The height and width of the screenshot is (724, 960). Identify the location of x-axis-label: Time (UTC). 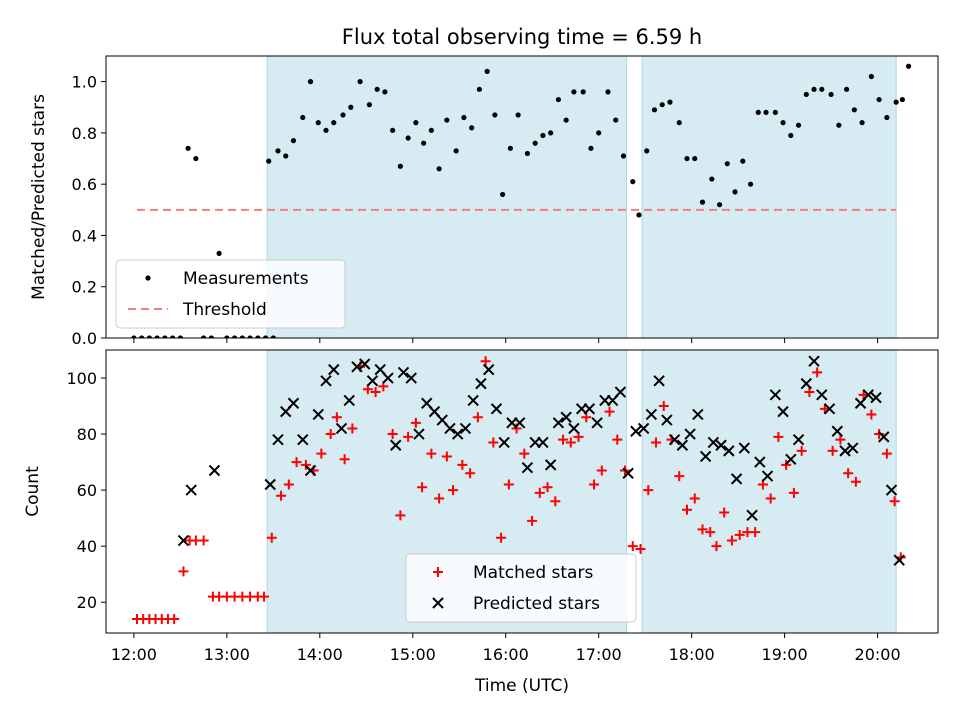
(521, 686).